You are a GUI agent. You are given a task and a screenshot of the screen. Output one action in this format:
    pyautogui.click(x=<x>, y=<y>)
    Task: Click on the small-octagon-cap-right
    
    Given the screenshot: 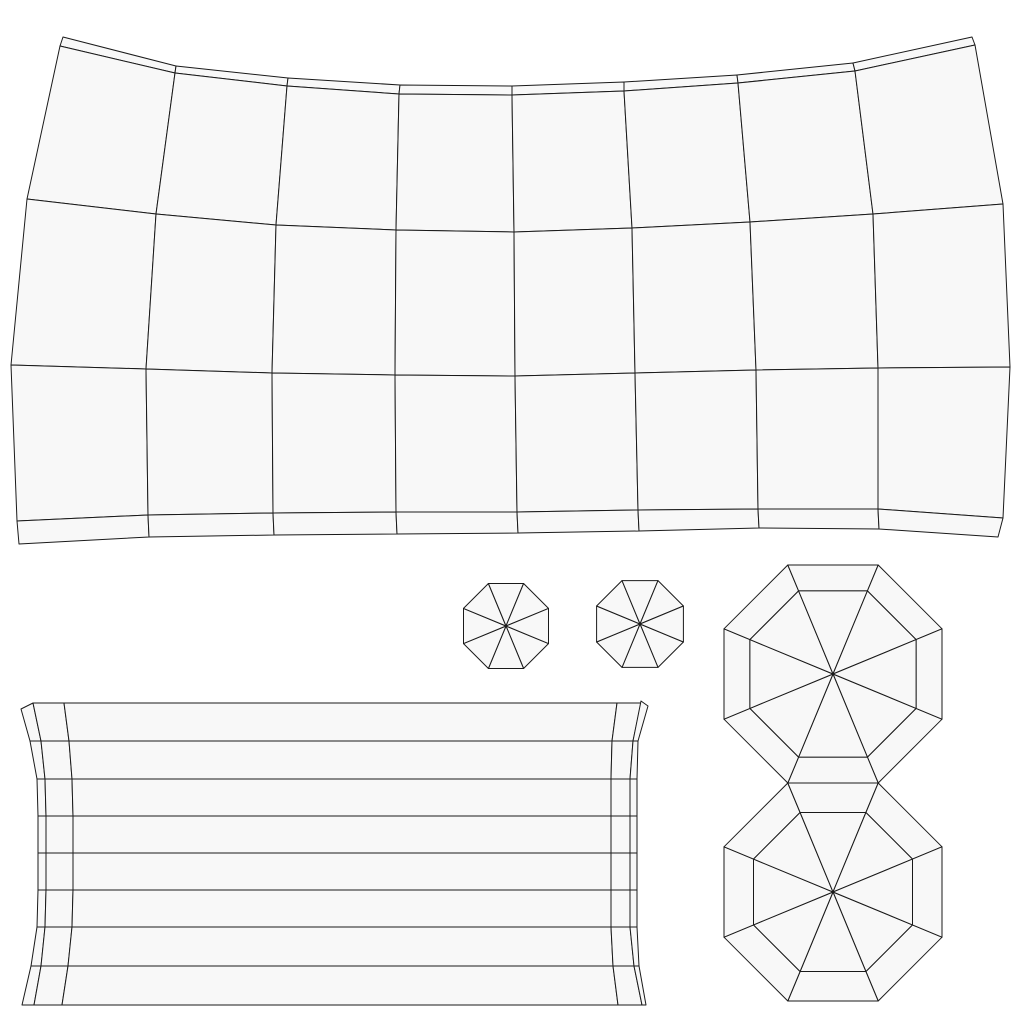 What is the action you would take?
    pyautogui.click(x=640, y=624)
    